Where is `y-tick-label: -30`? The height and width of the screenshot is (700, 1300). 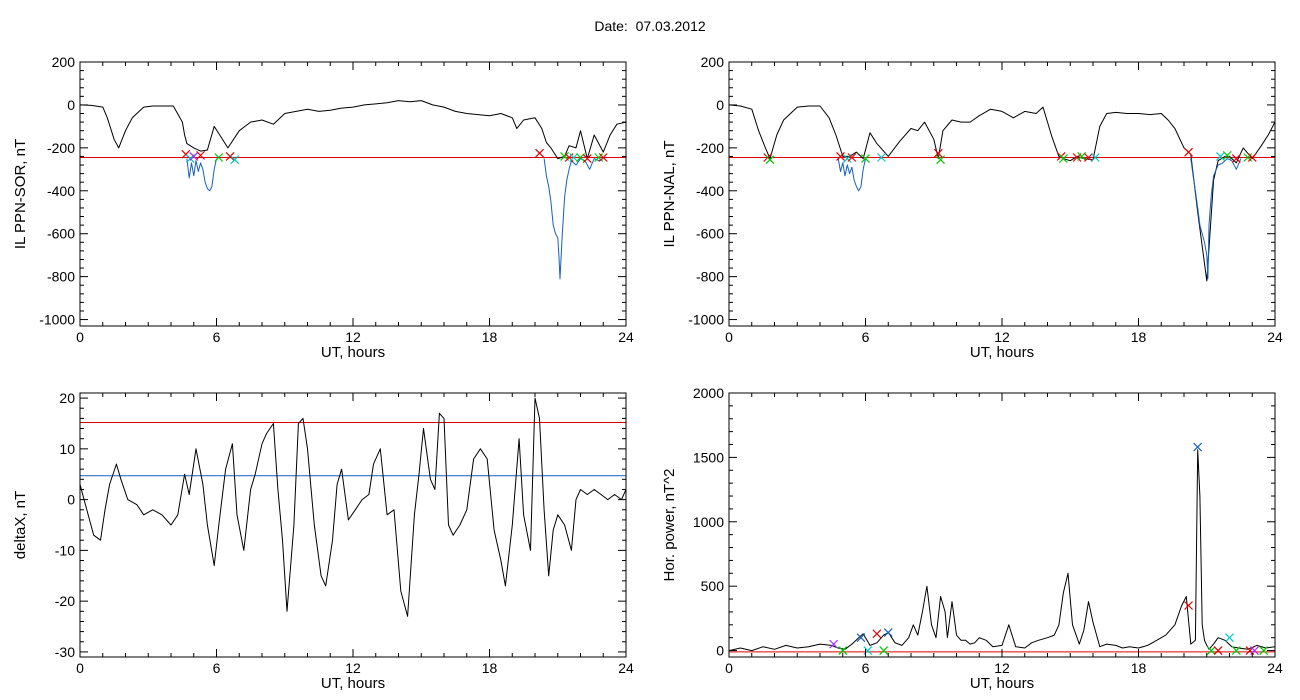 y-tick-label: -30 is located at coordinates (65, 652).